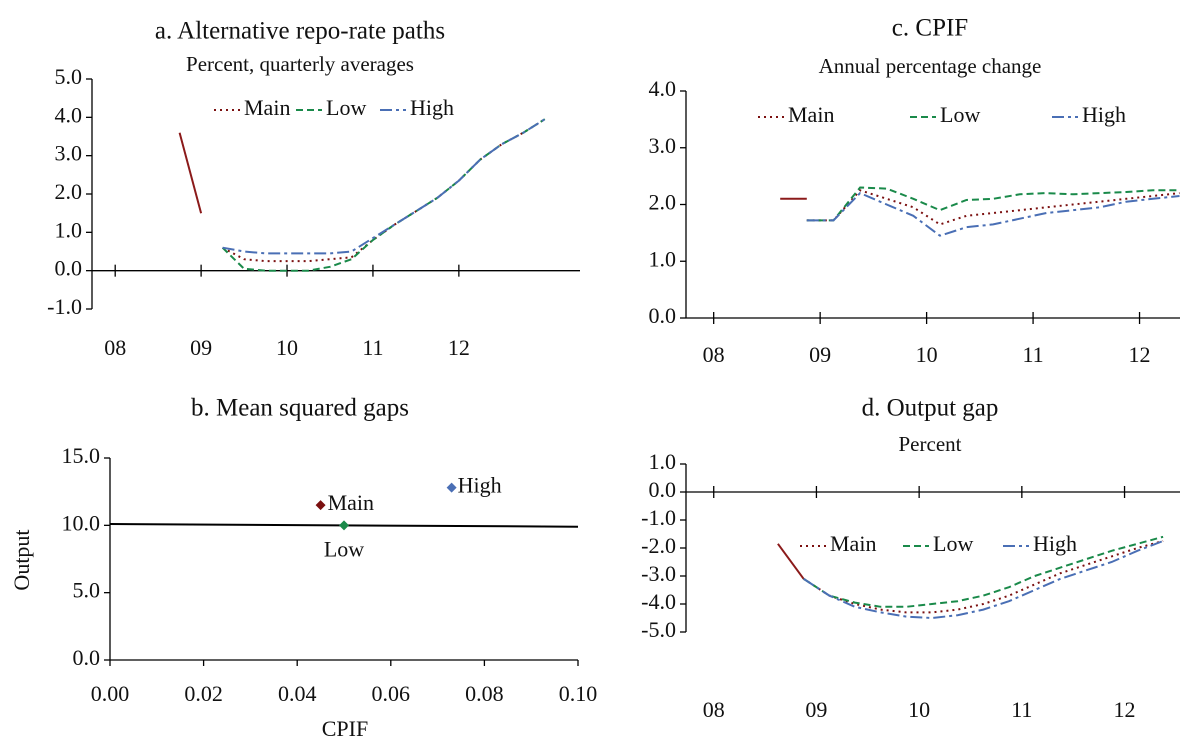 Image resolution: width=1203 pixels, height=745 pixels. Describe the element at coordinates (658, 629) in the screenshot. I see `y-tick-label: -5.0` at that location.